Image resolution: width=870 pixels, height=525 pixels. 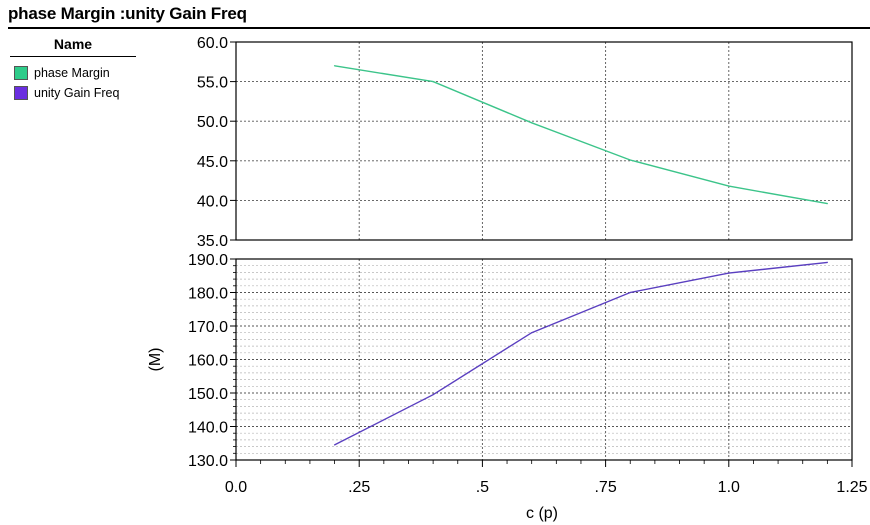 I want to click on x-tick-label: 1.25, so click(x=851, y=487).